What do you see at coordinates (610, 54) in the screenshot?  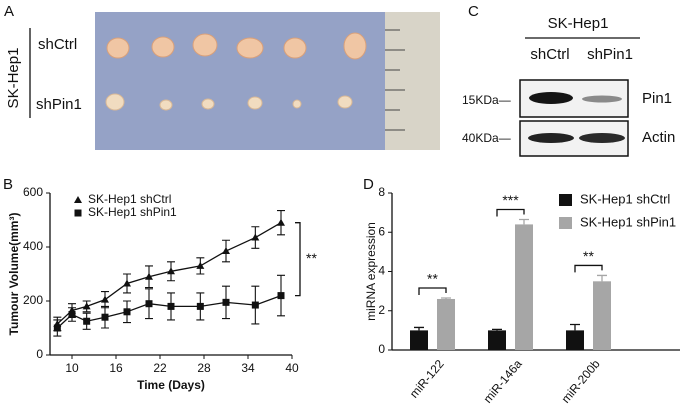 I see `lane-label: shPin1` at bounding box center [610, 54].